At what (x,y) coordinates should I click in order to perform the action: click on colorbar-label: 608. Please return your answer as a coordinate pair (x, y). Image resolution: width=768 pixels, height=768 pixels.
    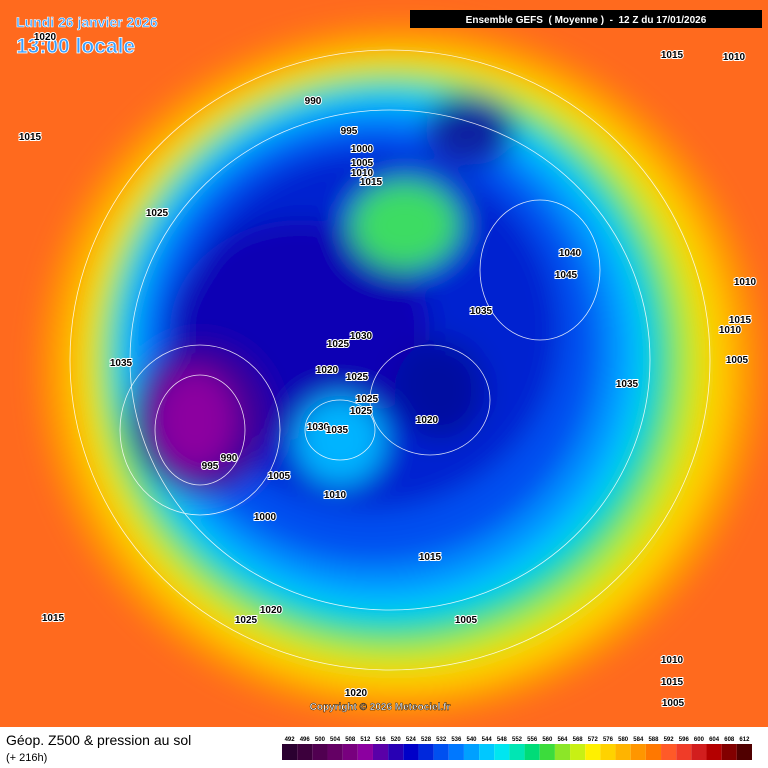
    Looking at the image, I should click on (729, 740).